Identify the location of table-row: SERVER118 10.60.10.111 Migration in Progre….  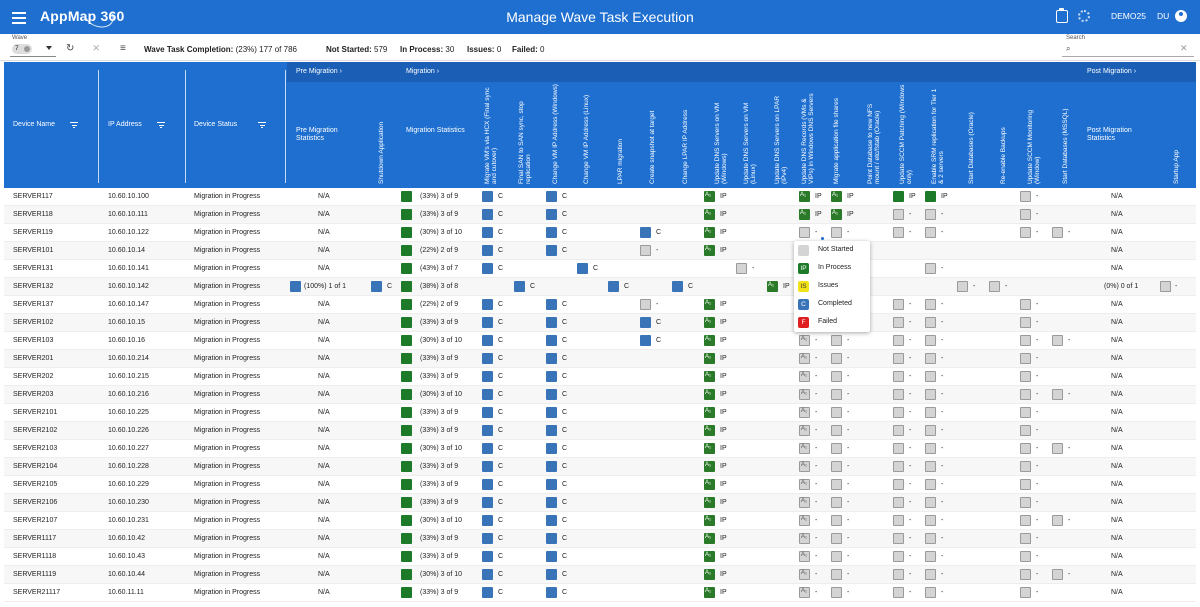
(600, 215).